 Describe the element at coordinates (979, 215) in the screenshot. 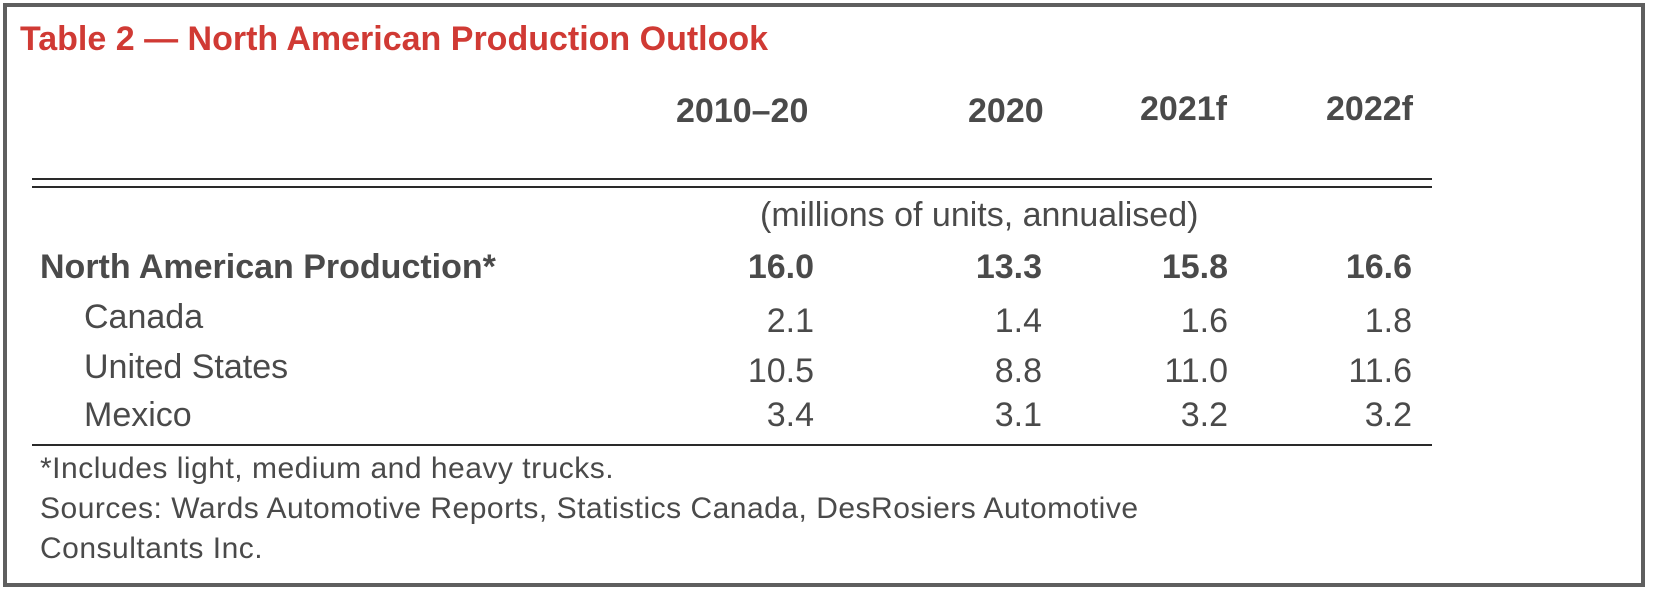

I see `units-note: (millions of units, annualised)` at that location.